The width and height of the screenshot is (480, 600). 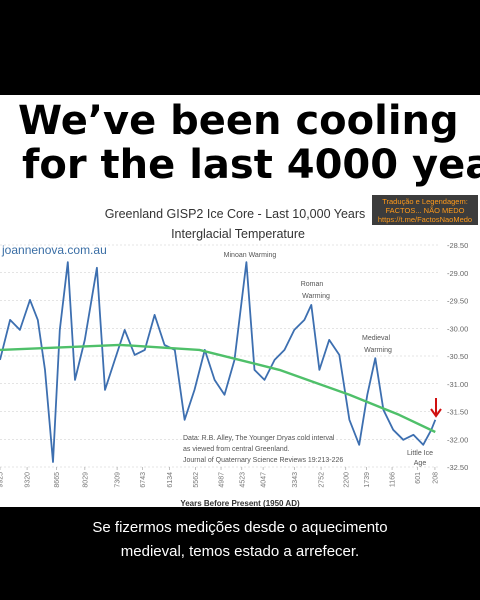 What do you see at coordinates (218, 388) in the screenshot?
I see `data-line` at bounding box center [218, 388].